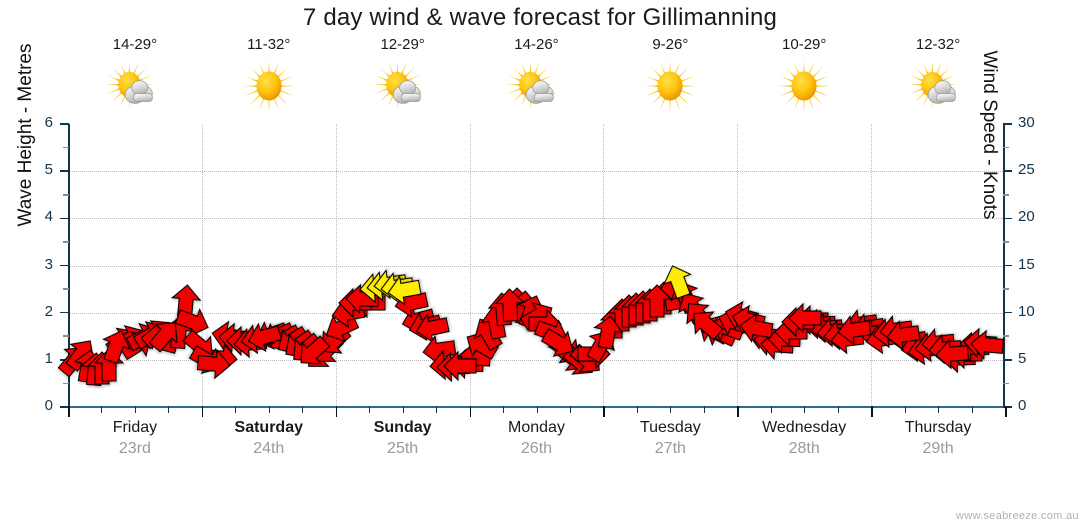 The image size is (1080, 522). I want to click on temperature-range-label: 9-26°, so click(670, 44).